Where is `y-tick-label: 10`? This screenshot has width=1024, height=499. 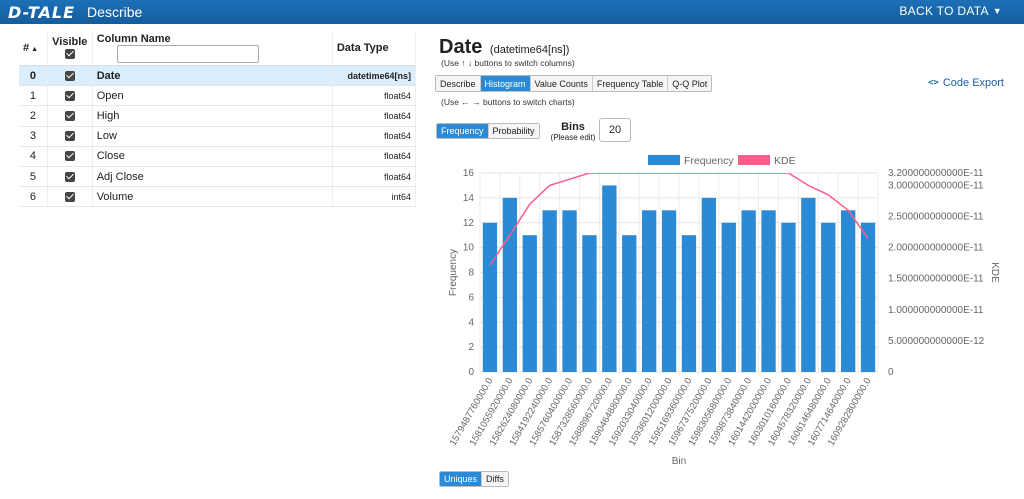
y-tick-label: 10 is located at coordinates (469, 248).